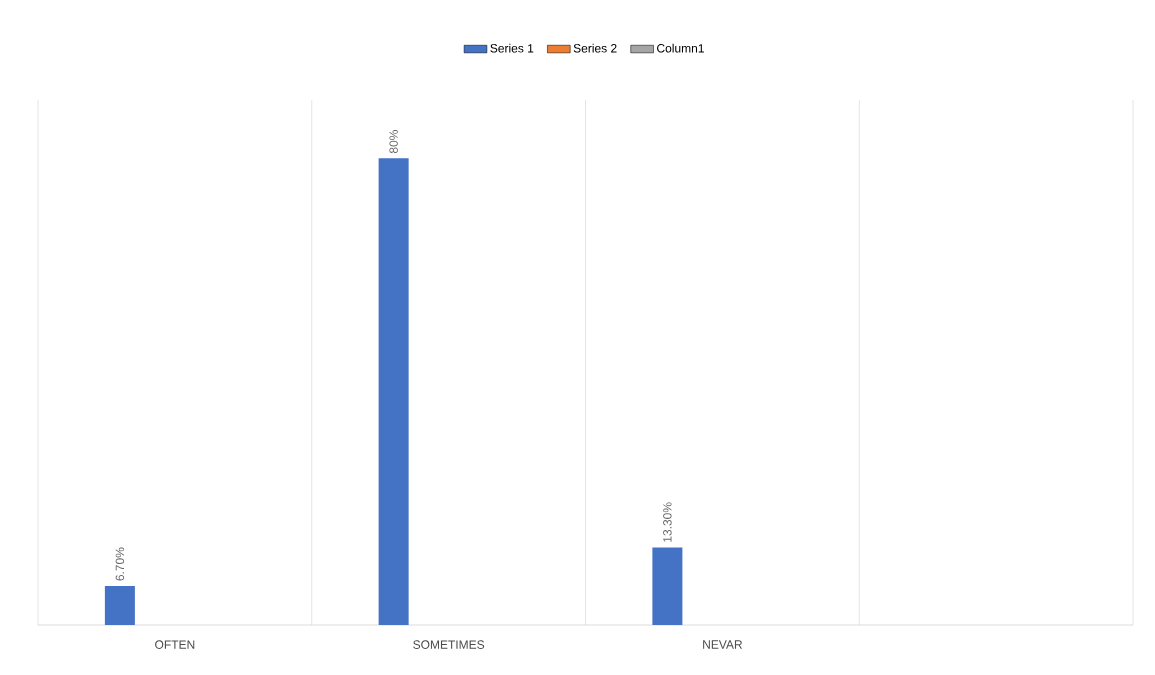 The width and height of the screenshot is (1155, 675). What do you see at coordinates (393, 142) in the screenshot?
I see `data-label: 80%` at bounding box center [393, 142].